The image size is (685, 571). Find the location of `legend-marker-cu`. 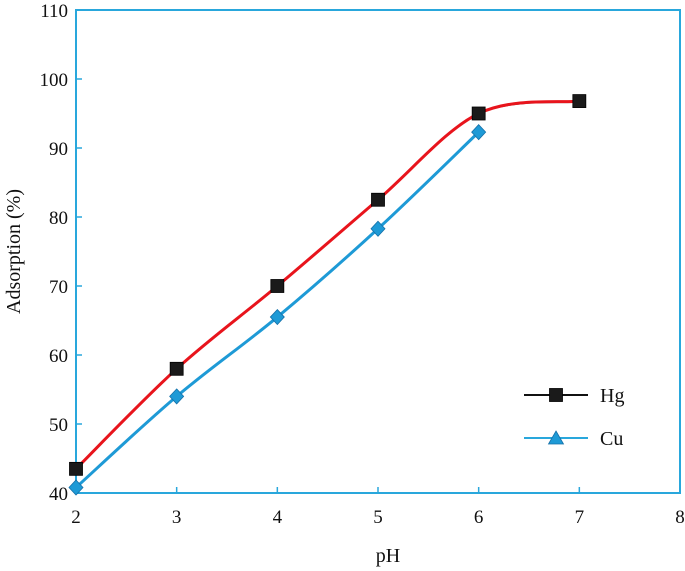

legend-marker-cu is located at coordinates (556, 437).